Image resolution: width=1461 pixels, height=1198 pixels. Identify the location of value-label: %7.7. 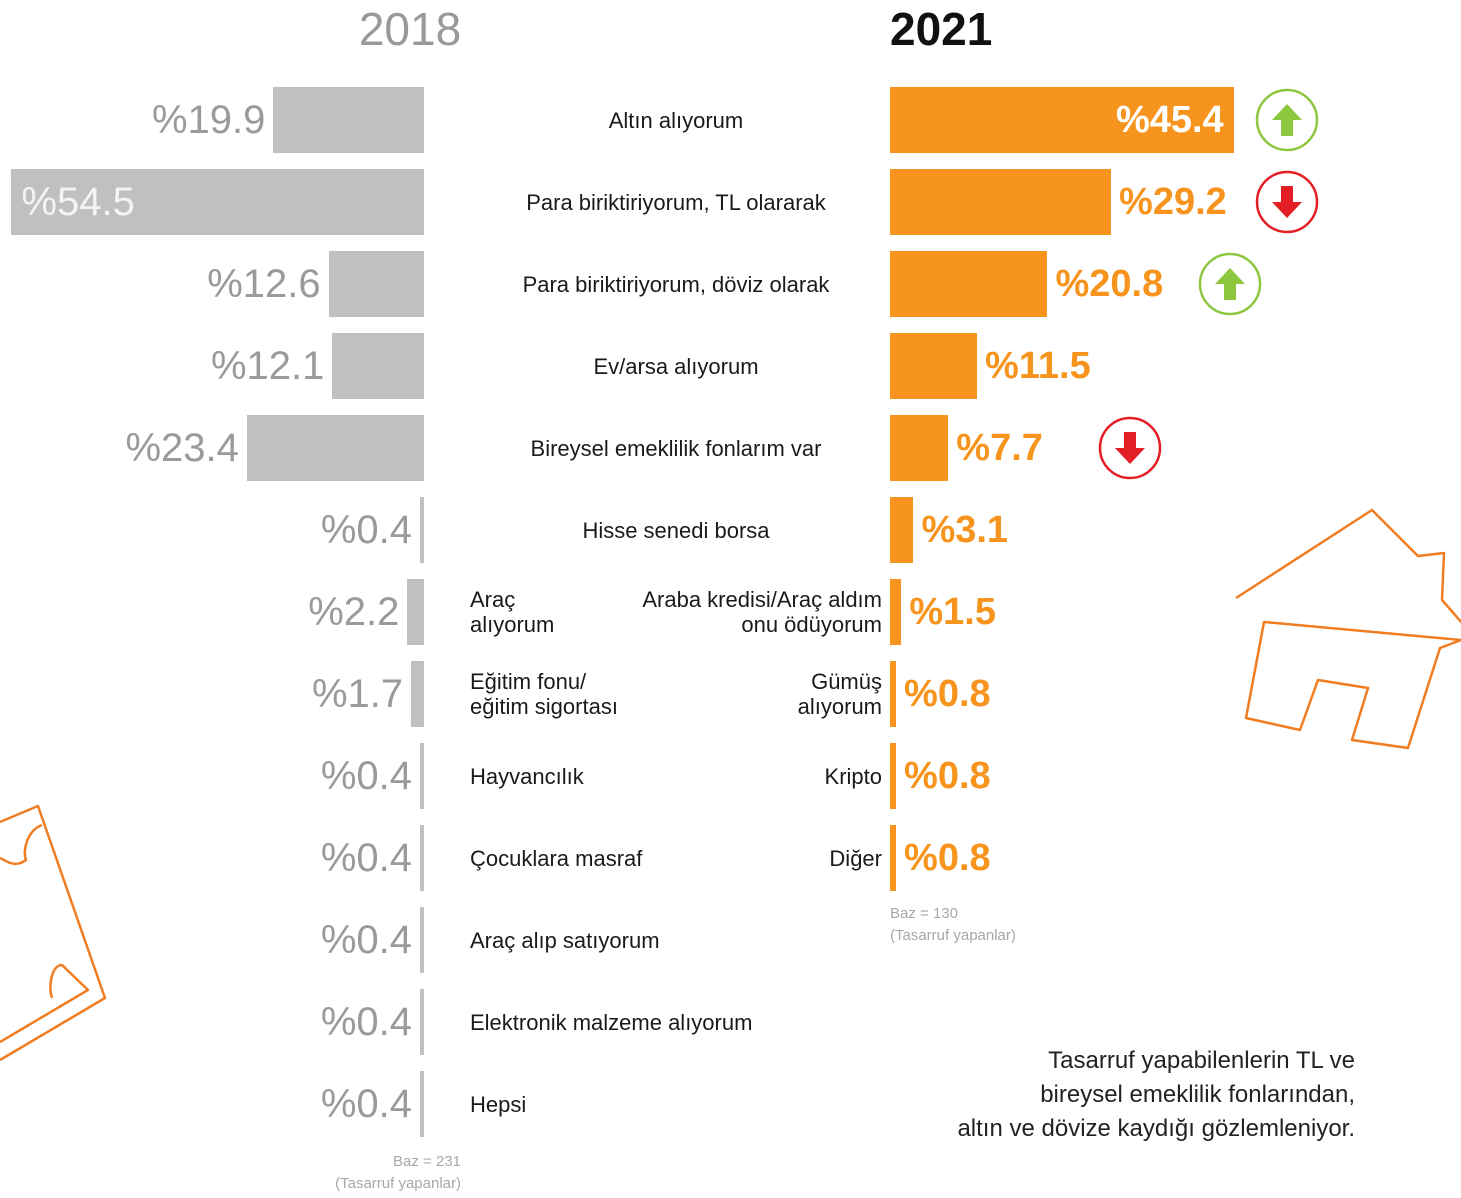
(999, 448).